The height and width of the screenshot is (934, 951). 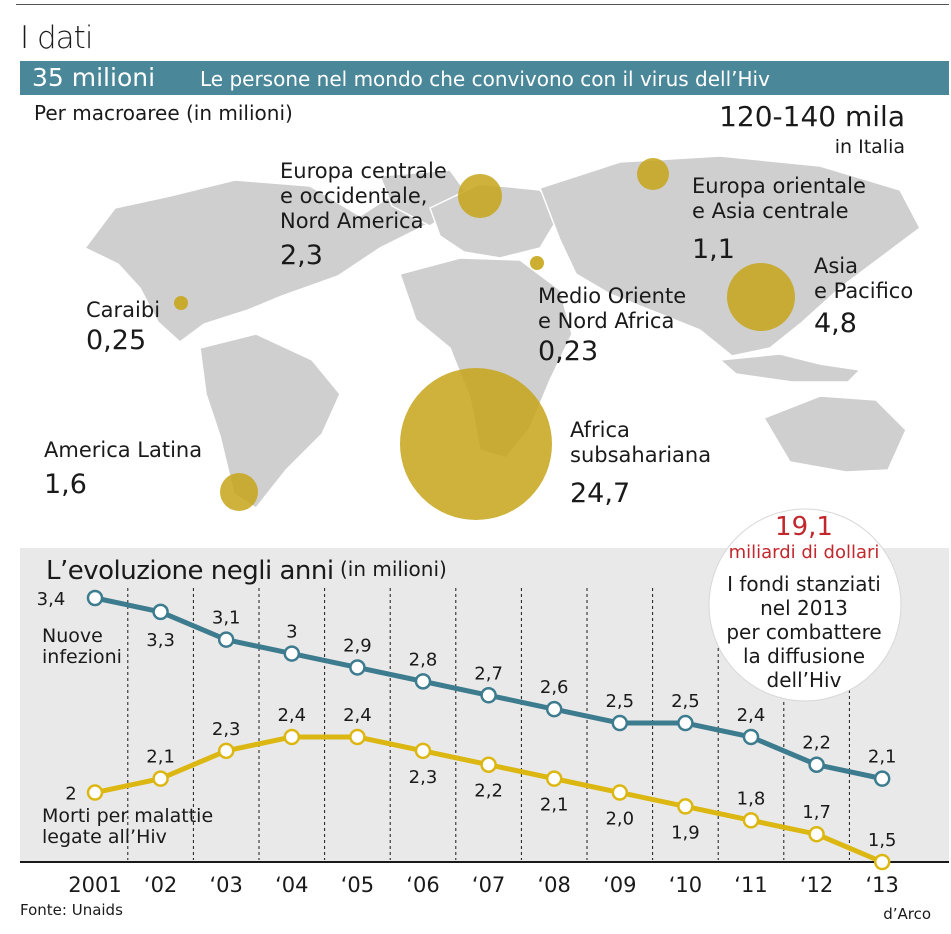 What do you see at coordinates (881, 885) in the screenshot?
I see `x-tick-label: ‘13` at bounding box center [881, 885].